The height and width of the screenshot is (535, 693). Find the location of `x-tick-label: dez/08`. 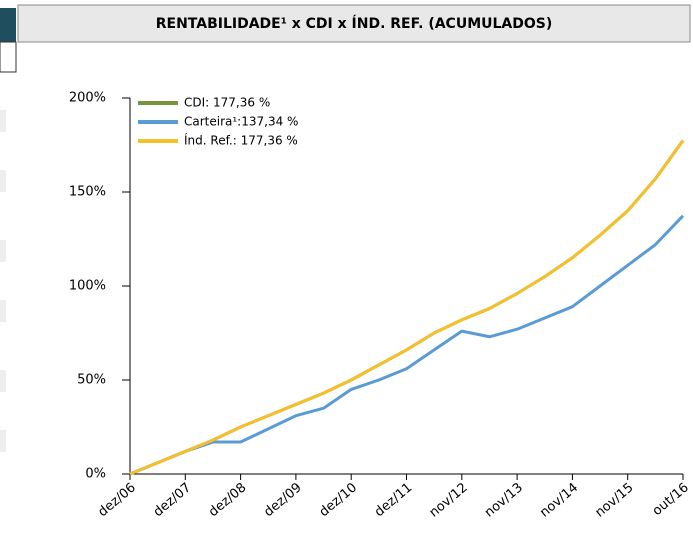

x-tick-label: dez/08 is located at coordinates (227, 500).